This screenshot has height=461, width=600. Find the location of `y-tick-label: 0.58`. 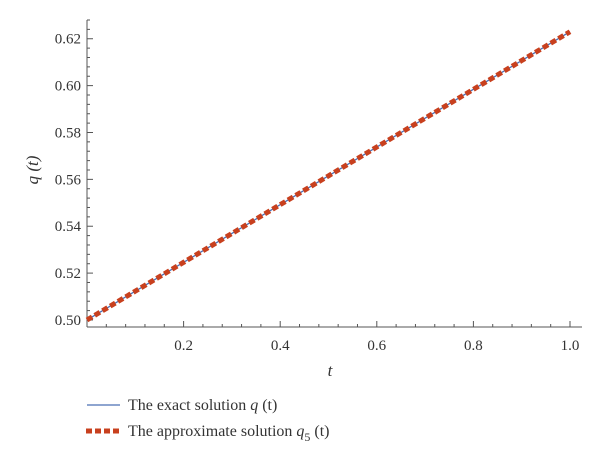

y-tick-label: 0.58 is located at coordinates (68, 133).